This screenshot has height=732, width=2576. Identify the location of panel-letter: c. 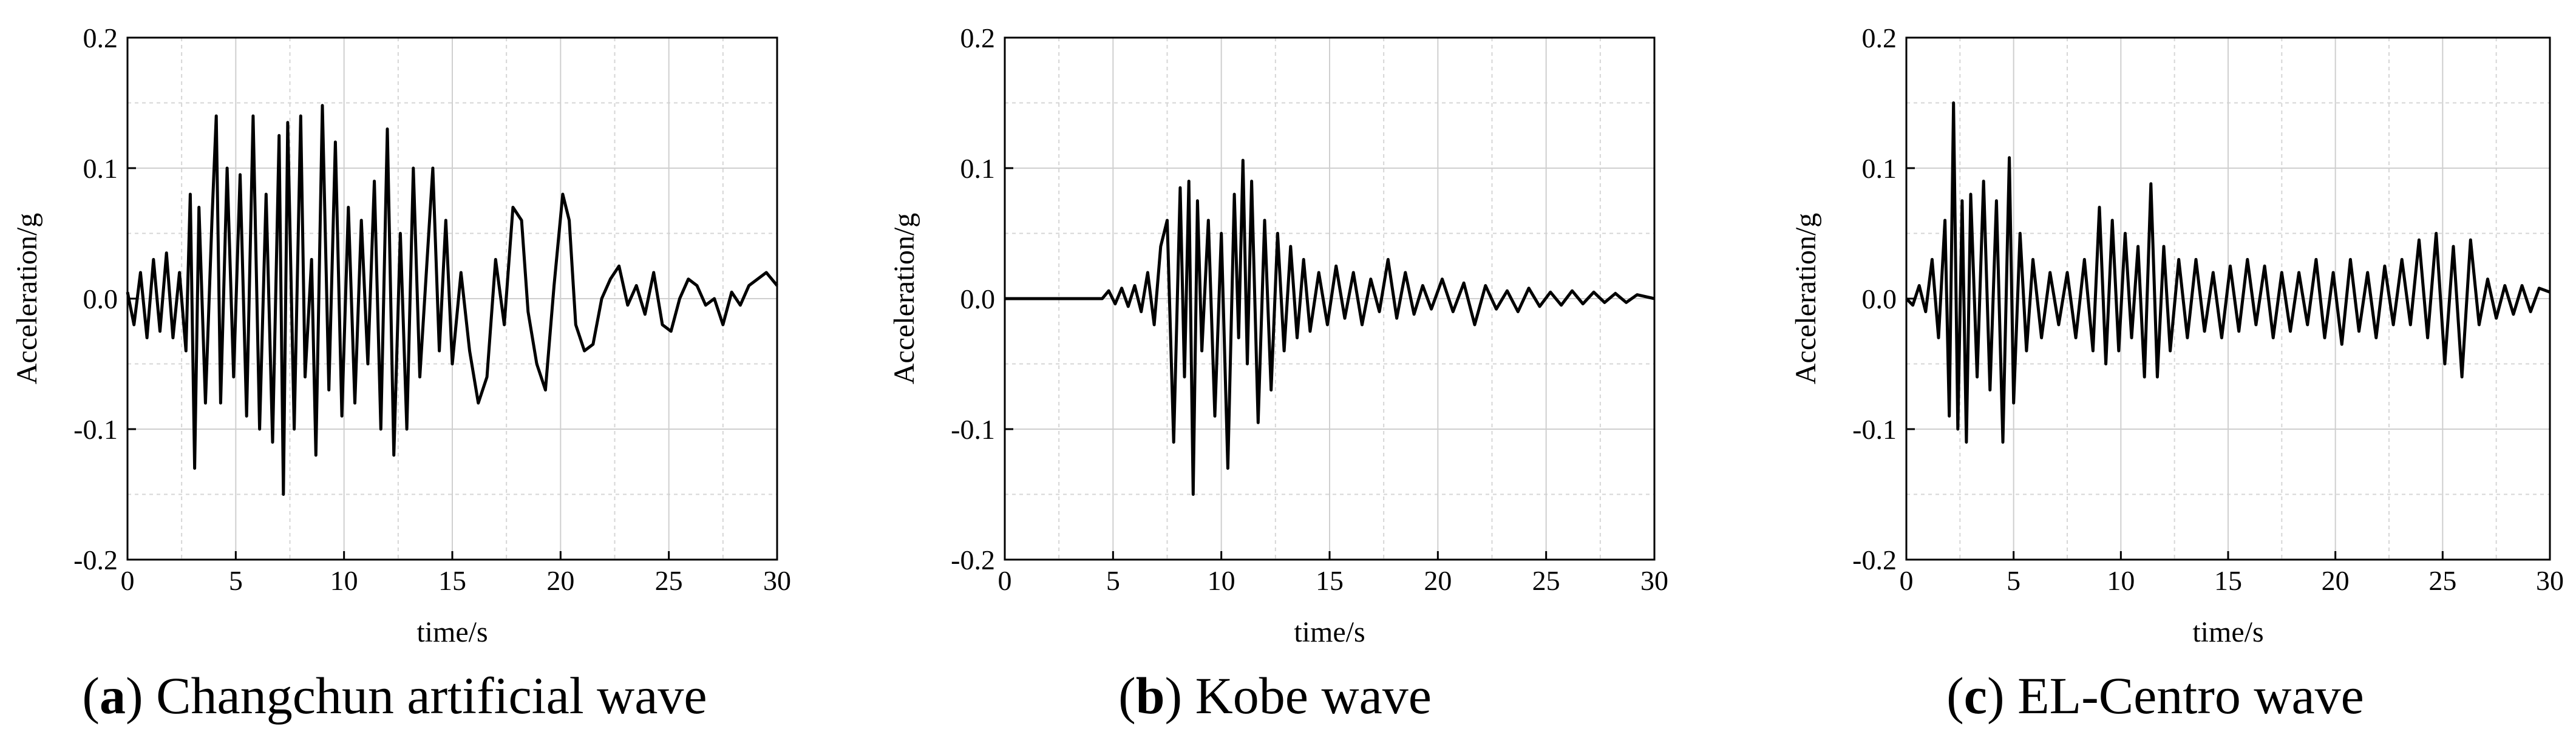
(1975, 695).